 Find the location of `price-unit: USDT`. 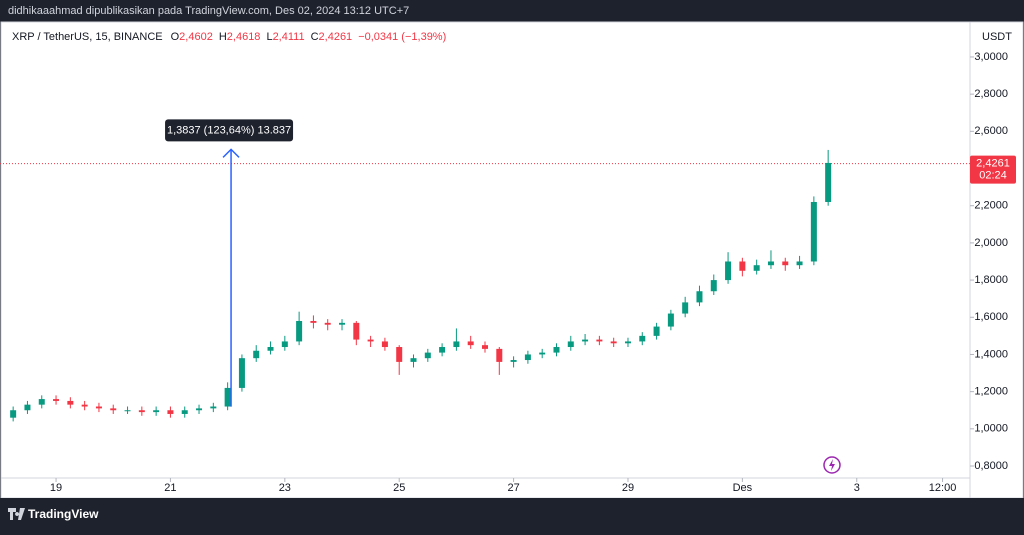

price-unit: USDT is located at coordinates (997, 37).